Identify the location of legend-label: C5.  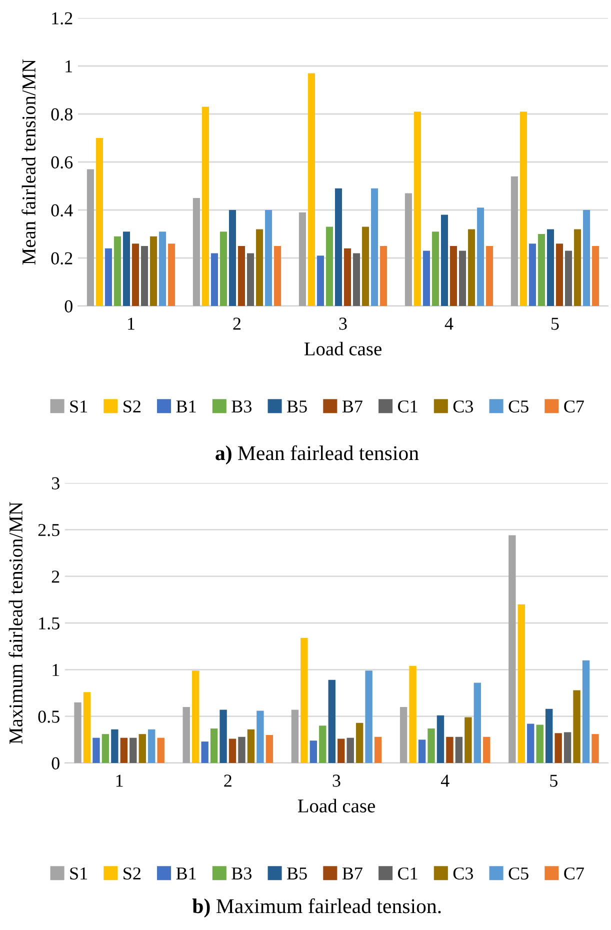
(518, 406).